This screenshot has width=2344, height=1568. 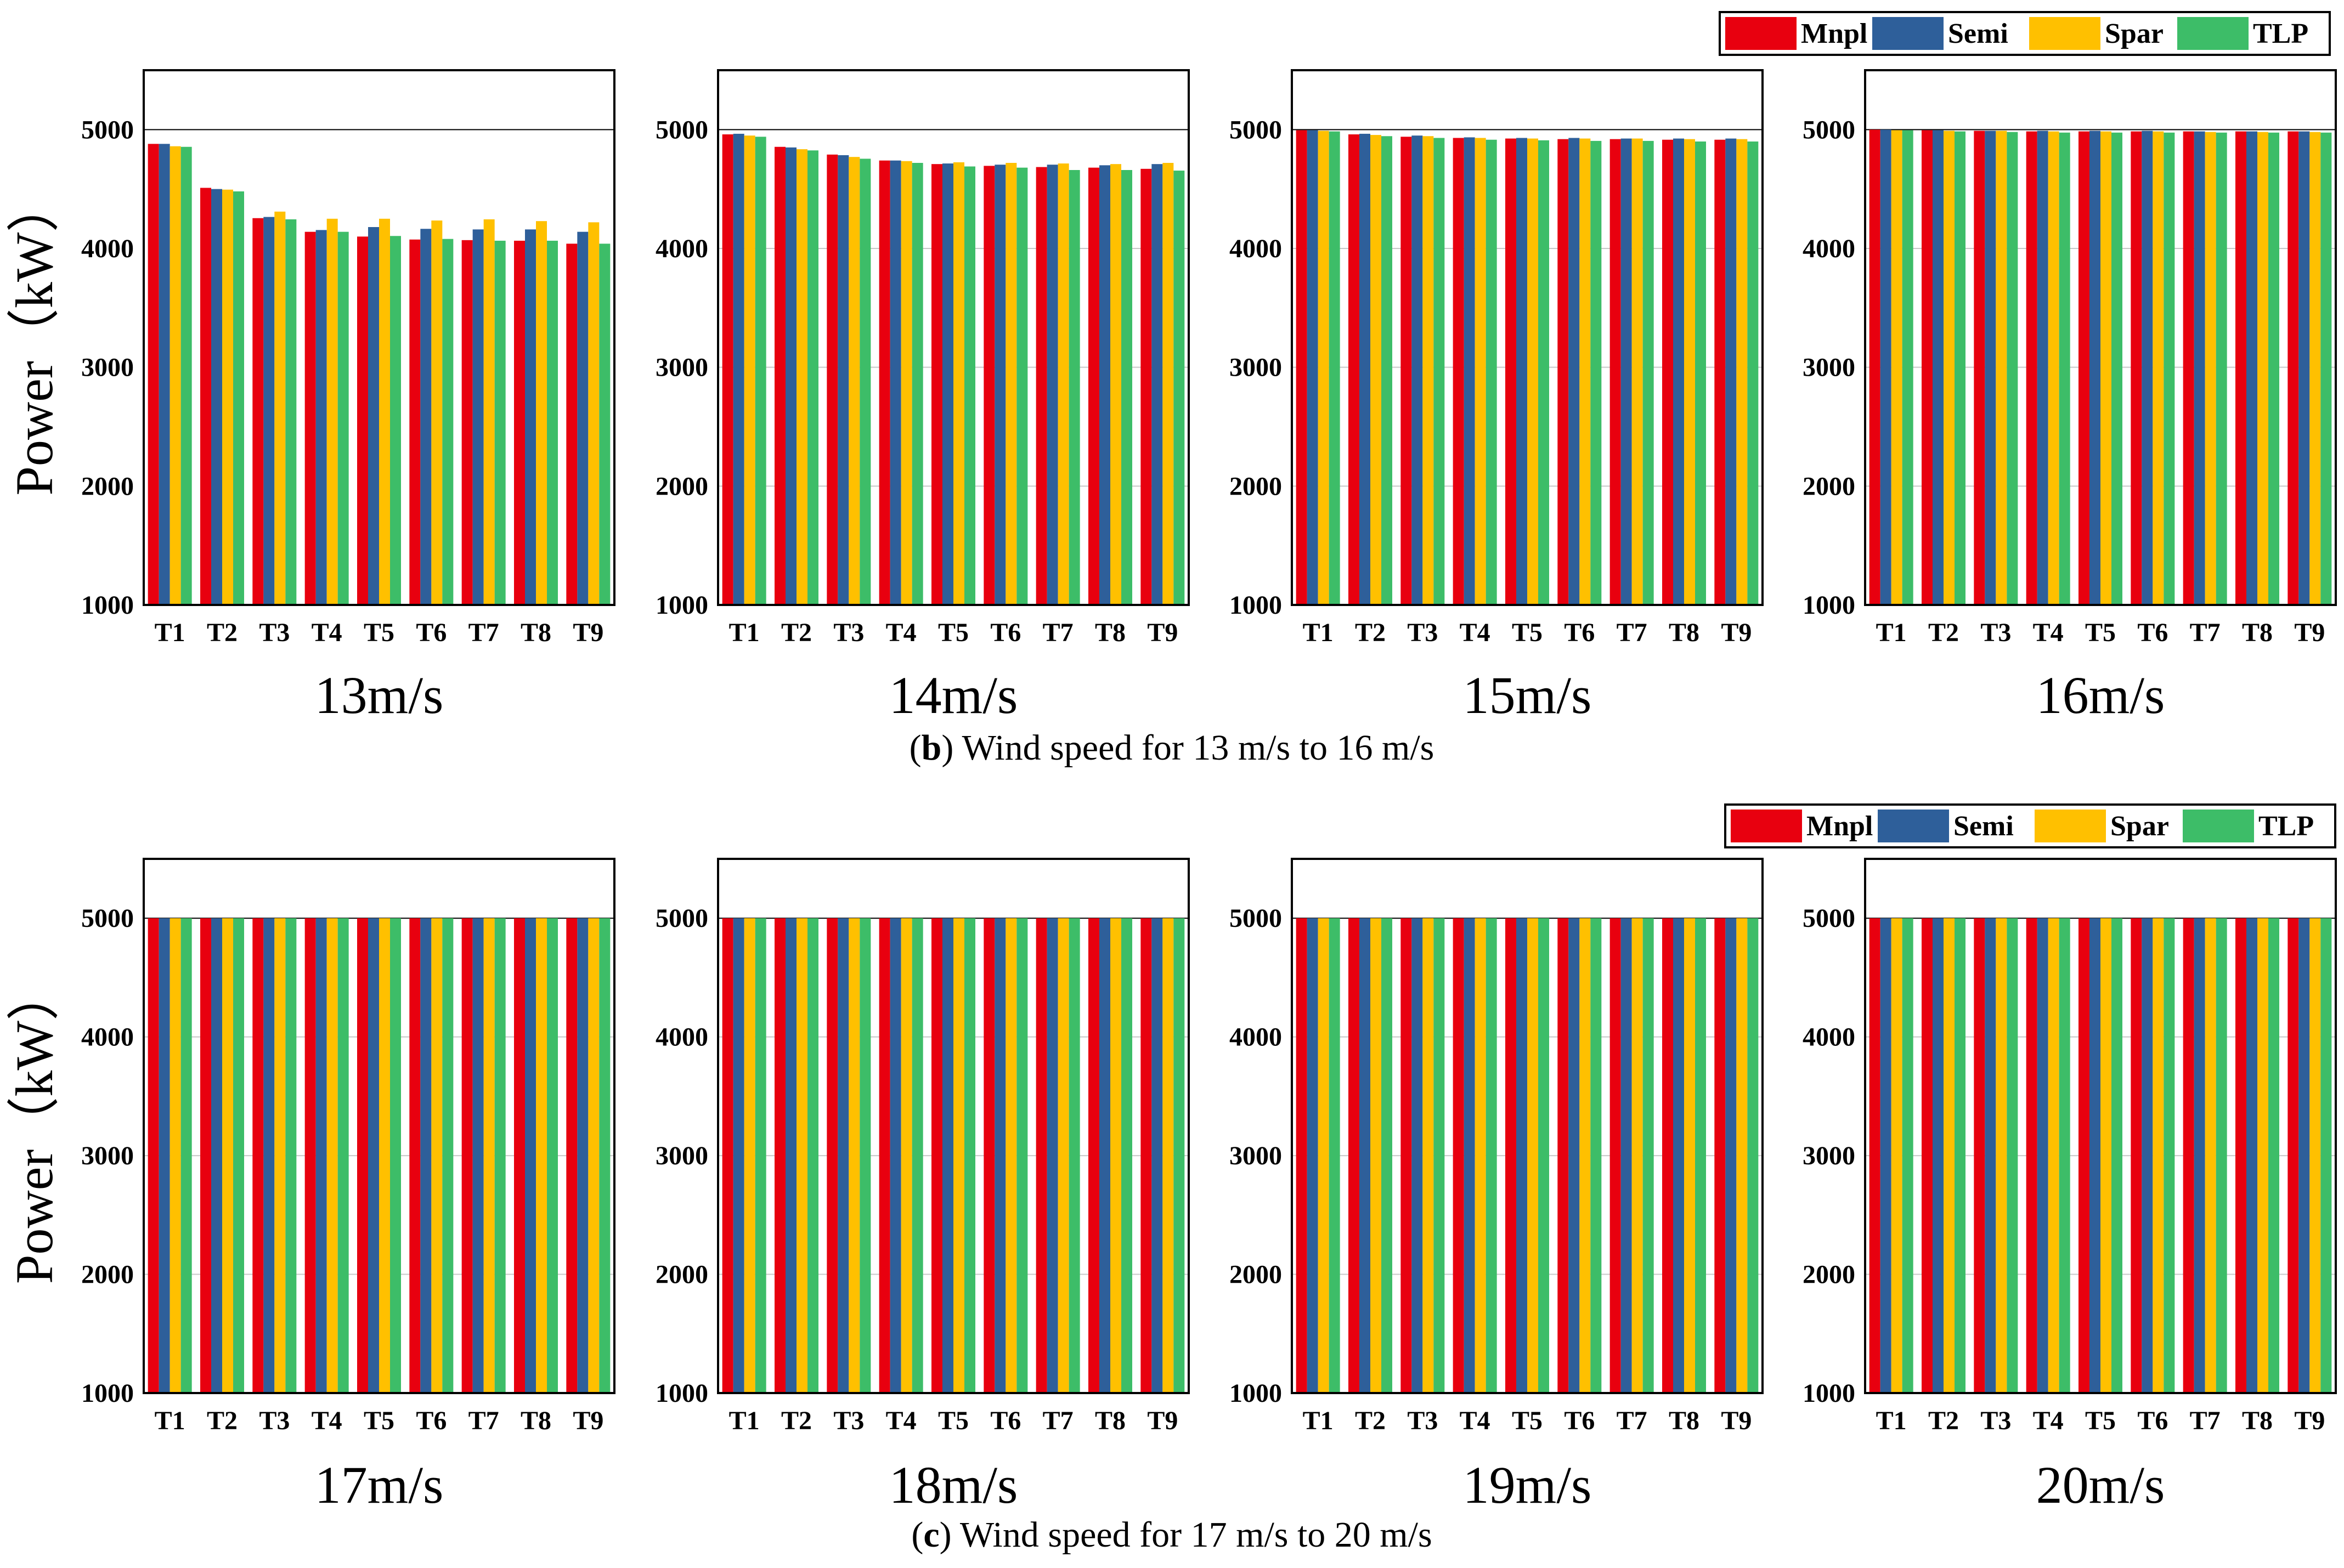 What do you see at coordinates (1579, 1420) in the screenshot?
I see `x-tick-label: T6` at bounding box center [1579, 1420].